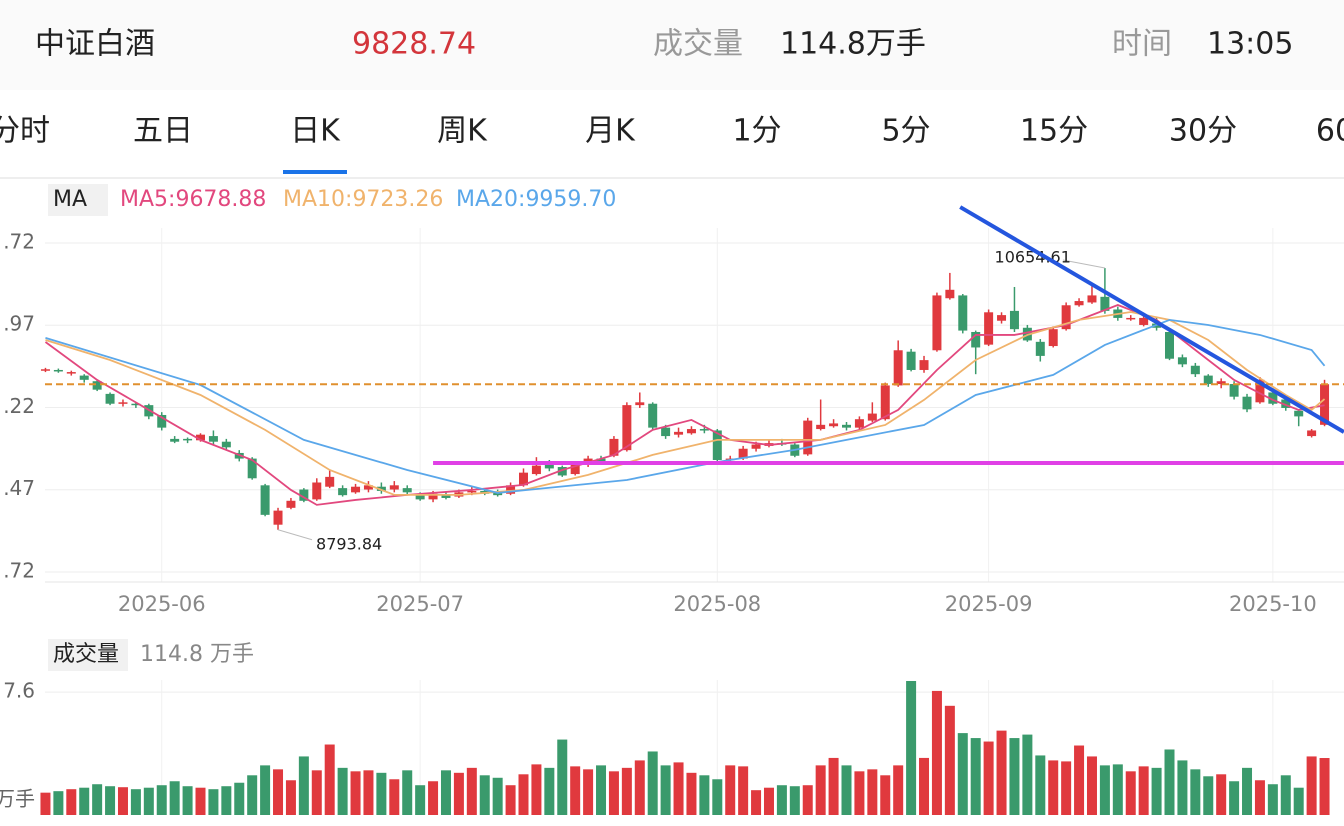 Image resolution: width=1344 pixels, height=826 pixels. What do you see at coordinates (717, 604) in the screenshot?
I see `x-tick-label: 2025-08` at bounding box center [717, 604].